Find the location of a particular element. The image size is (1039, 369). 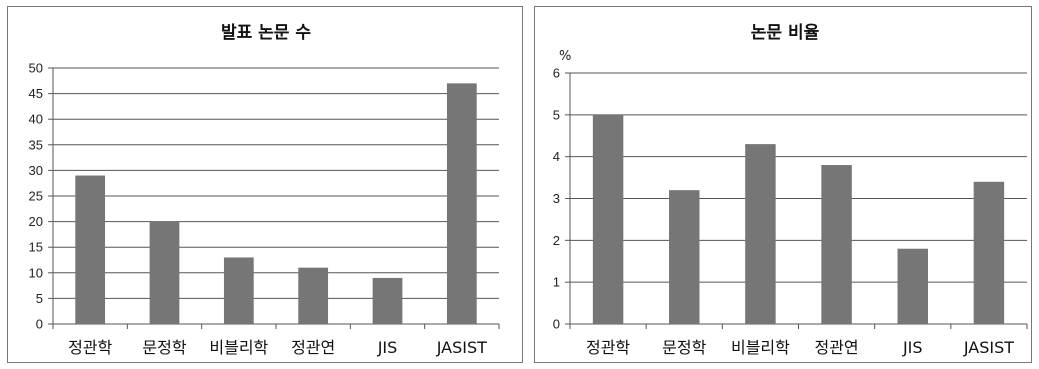

y-tick-label: 6 is located at coordinates (556, 73).